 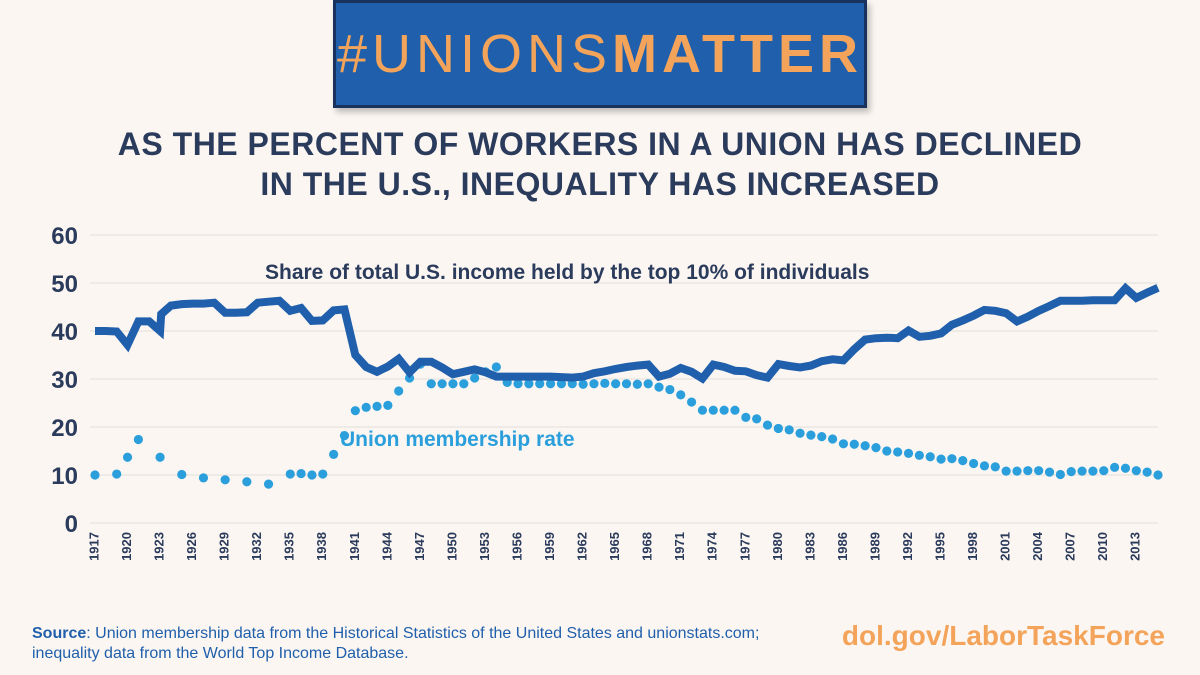 I want to click on x-tick-label: 1920, so click(x=126, y=546).